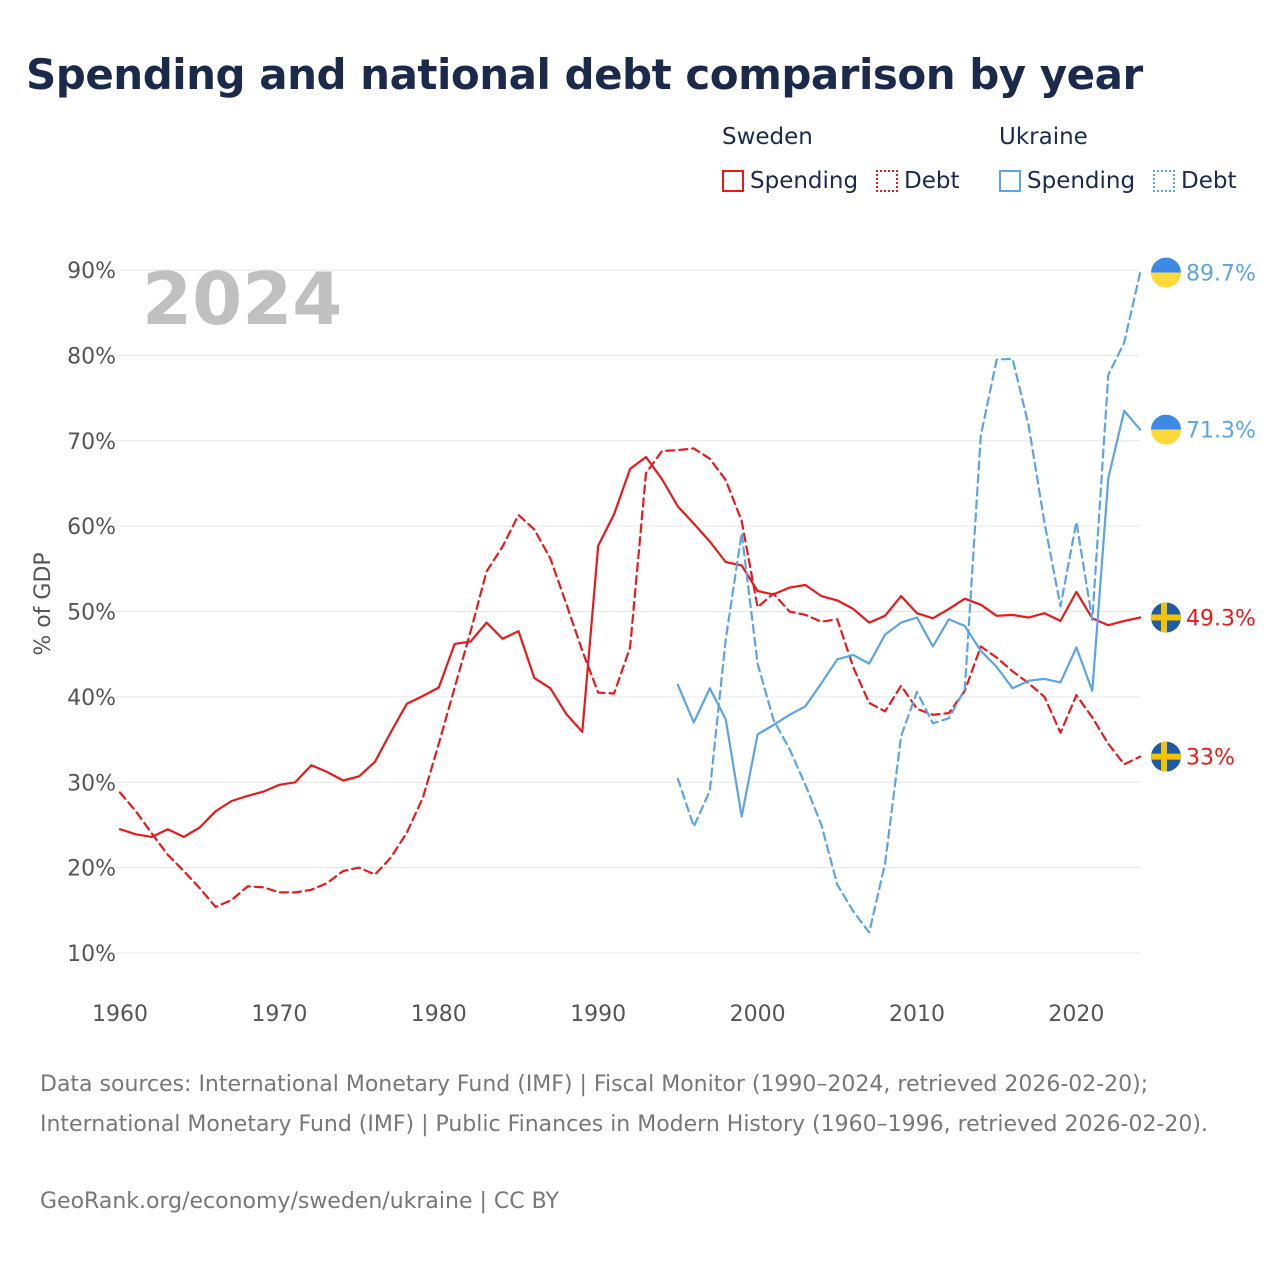 This screenshot has width=1280, height=1280. I want to click on y-tick-label: 40%, so click(91, 698).